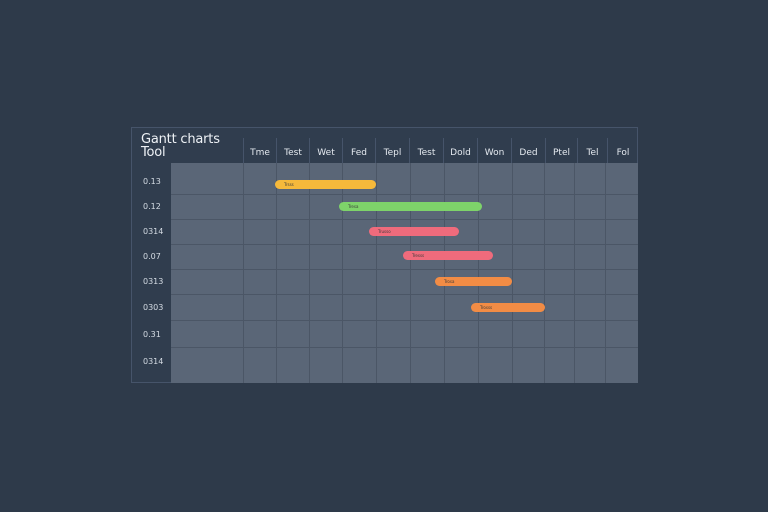 The height and width of the screenshot is (512, 768). I want to click on column-header: Tepl, so click(392, 150).